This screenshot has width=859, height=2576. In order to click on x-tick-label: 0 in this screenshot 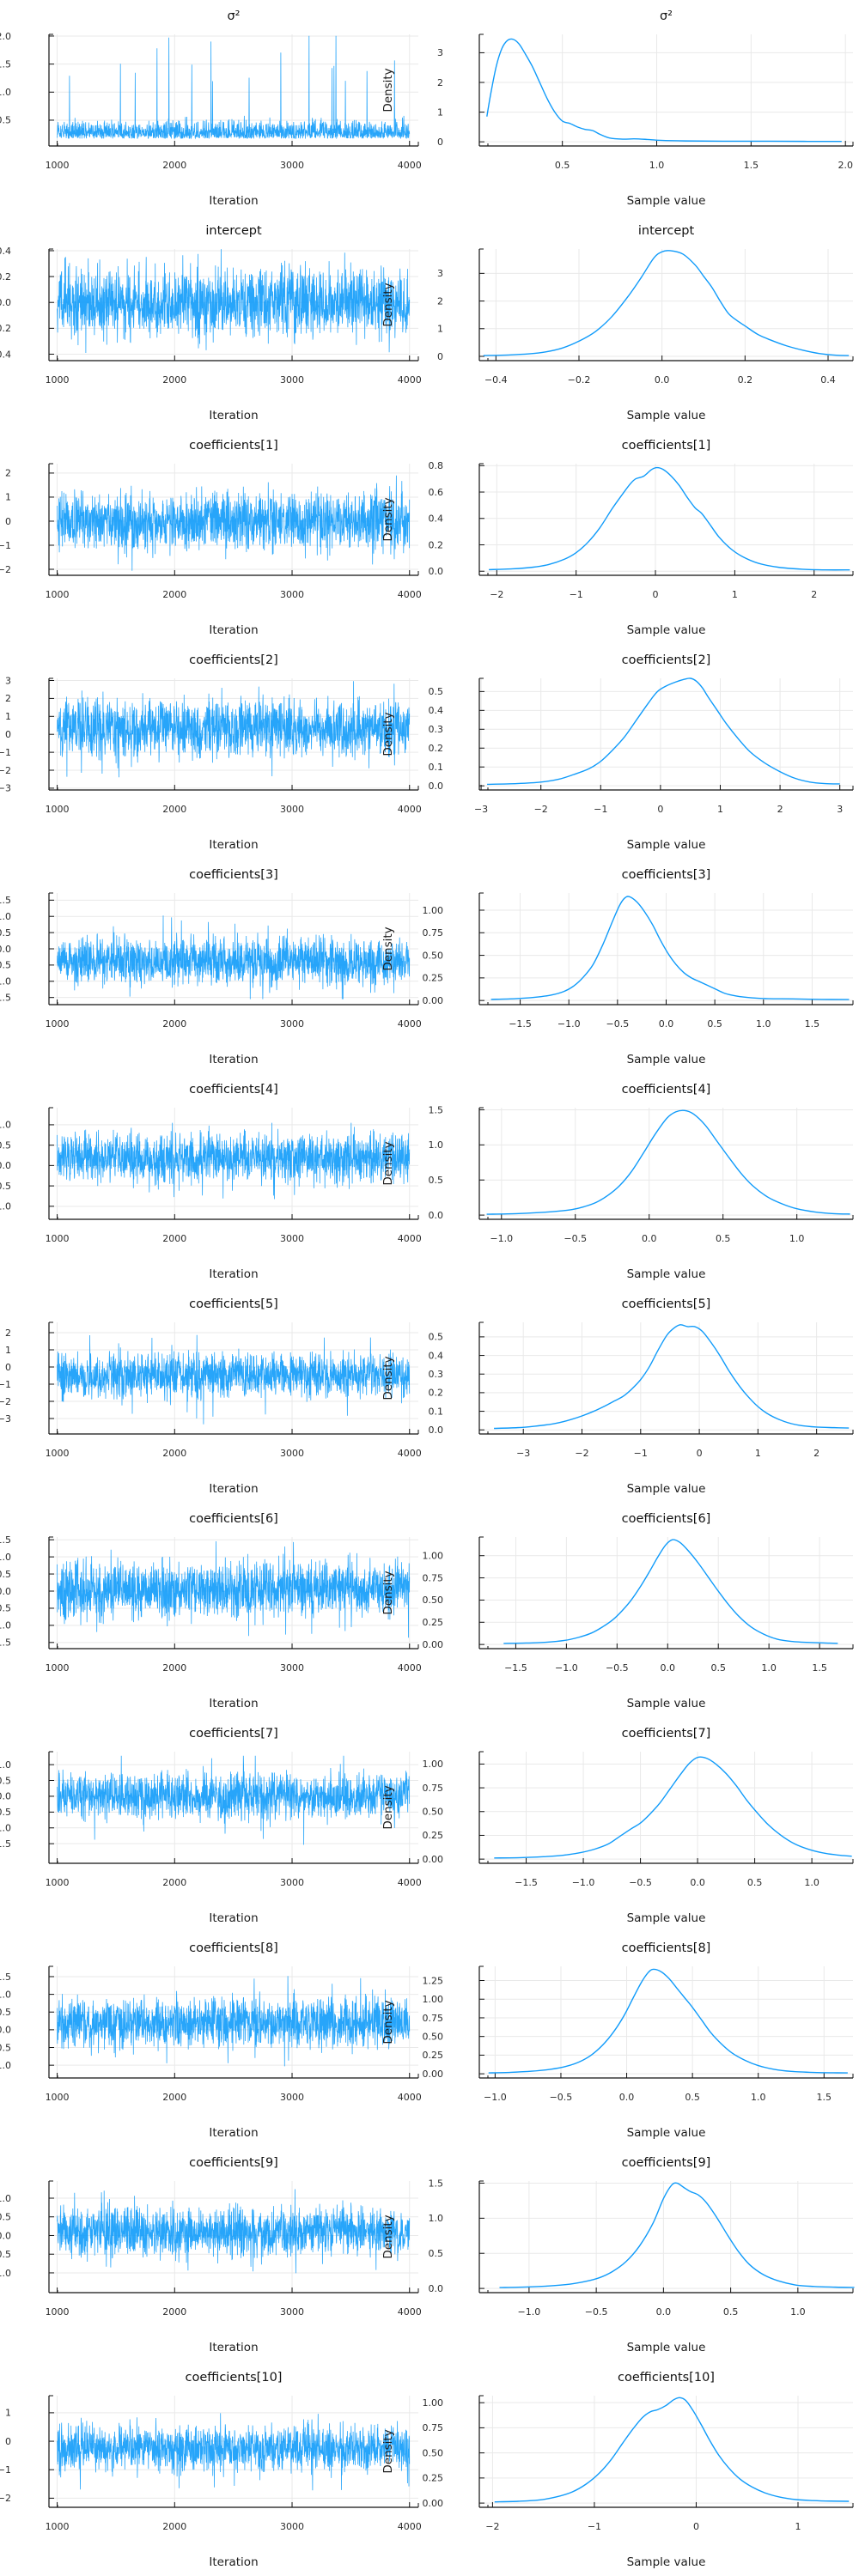, I will do `click(660, 810)`.